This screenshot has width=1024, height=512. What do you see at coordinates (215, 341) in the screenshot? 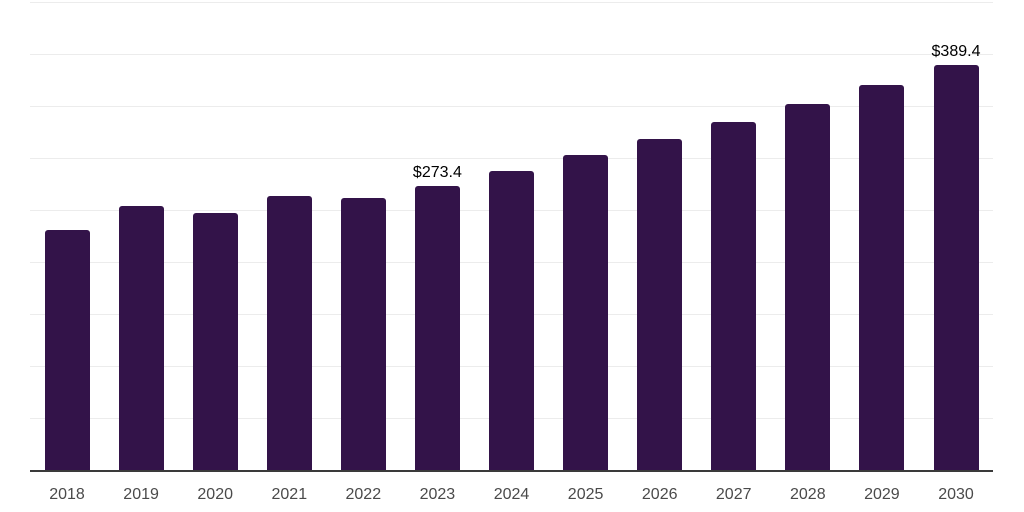
I see `bar-2020` at bounding box center [215, 341].